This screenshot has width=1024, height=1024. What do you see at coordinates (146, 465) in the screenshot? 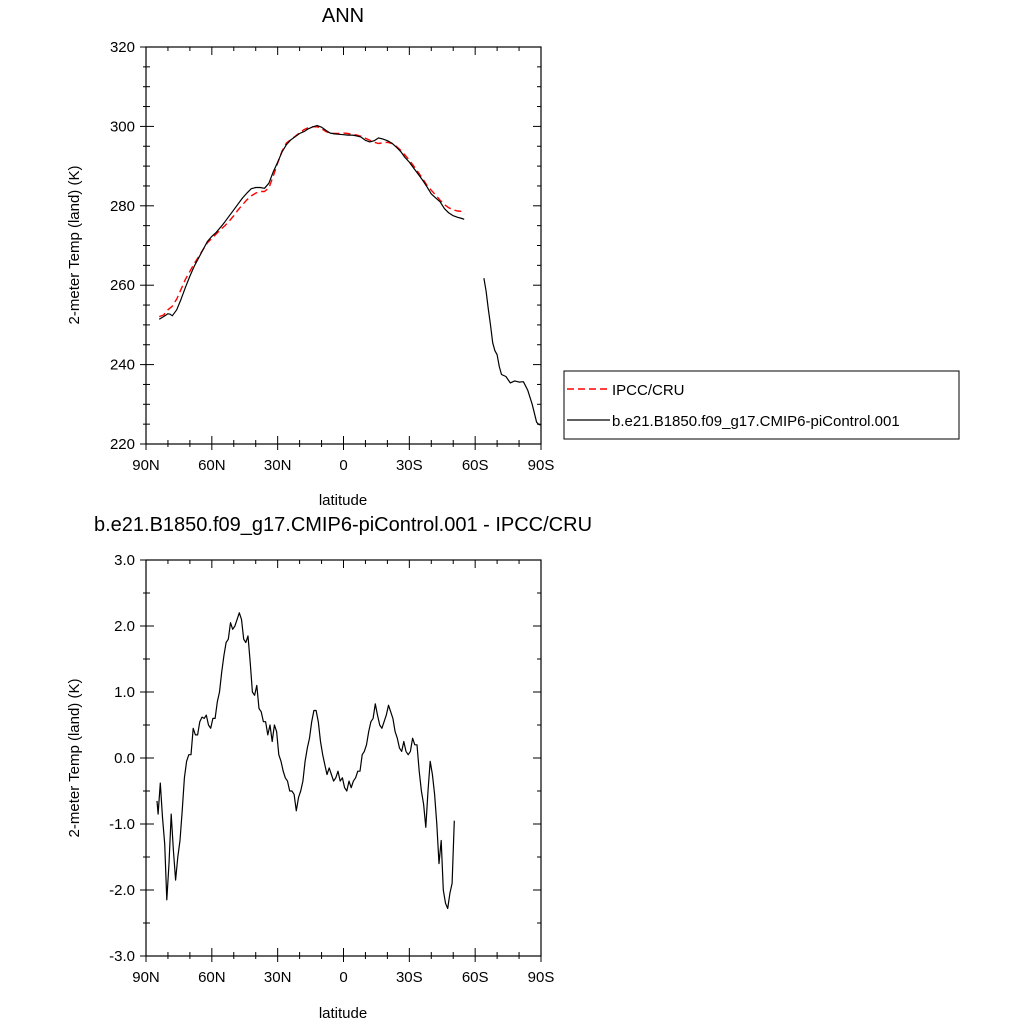
I see `top-x-tick-label: 90N` at bounding box center [146, 465].